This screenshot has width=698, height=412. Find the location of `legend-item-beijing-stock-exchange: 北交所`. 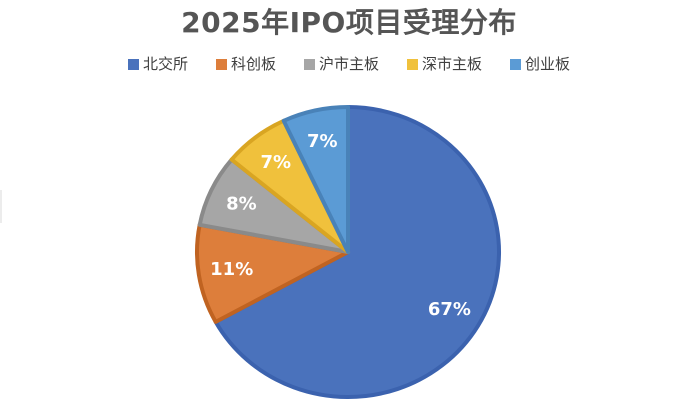

legend-item-beijing-stock-exchange: 北交所 is located at coordinates (157, 64).